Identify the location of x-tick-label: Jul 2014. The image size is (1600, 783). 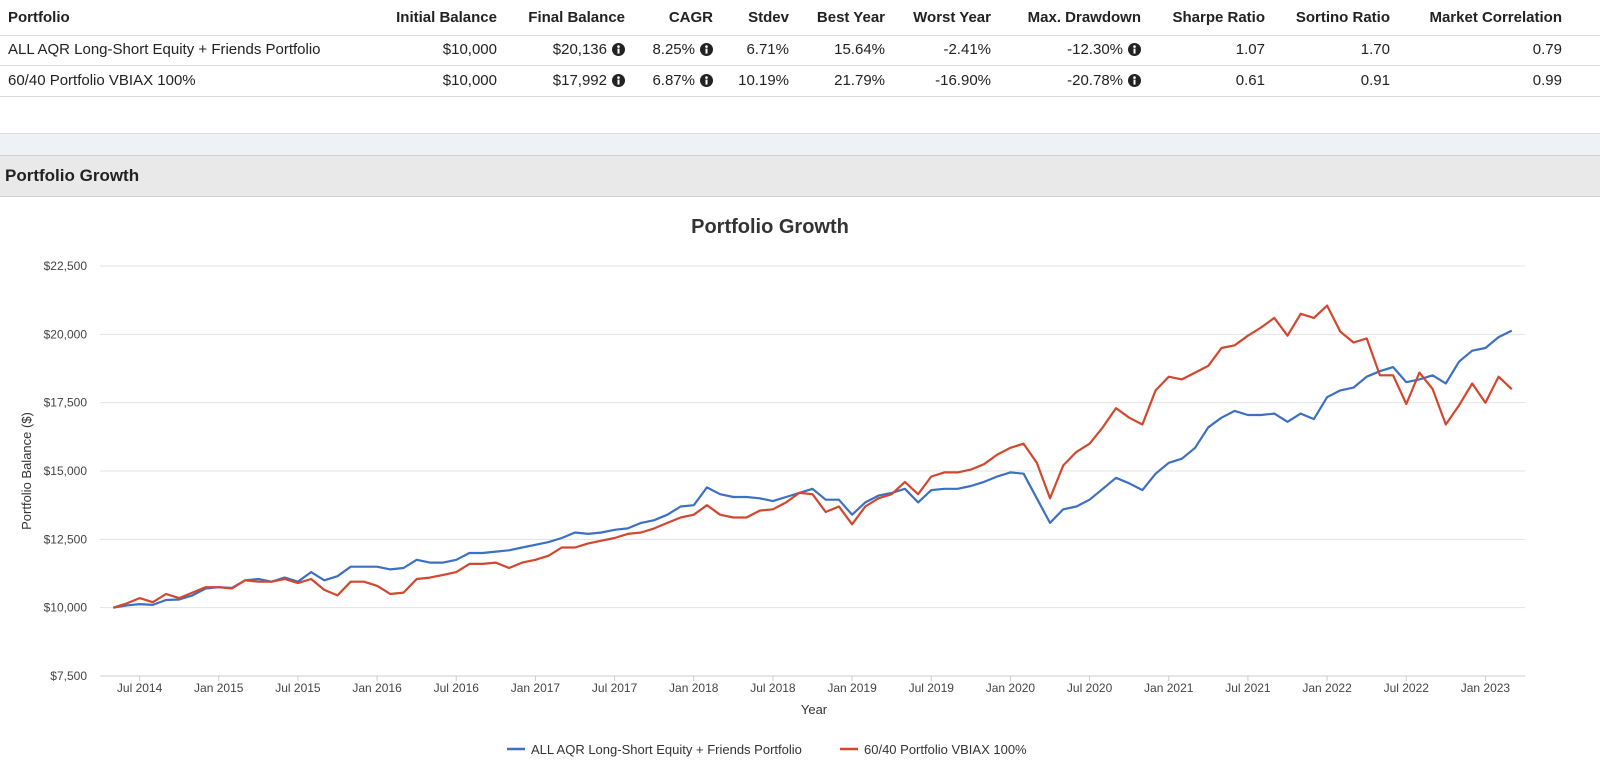
(140, 688).